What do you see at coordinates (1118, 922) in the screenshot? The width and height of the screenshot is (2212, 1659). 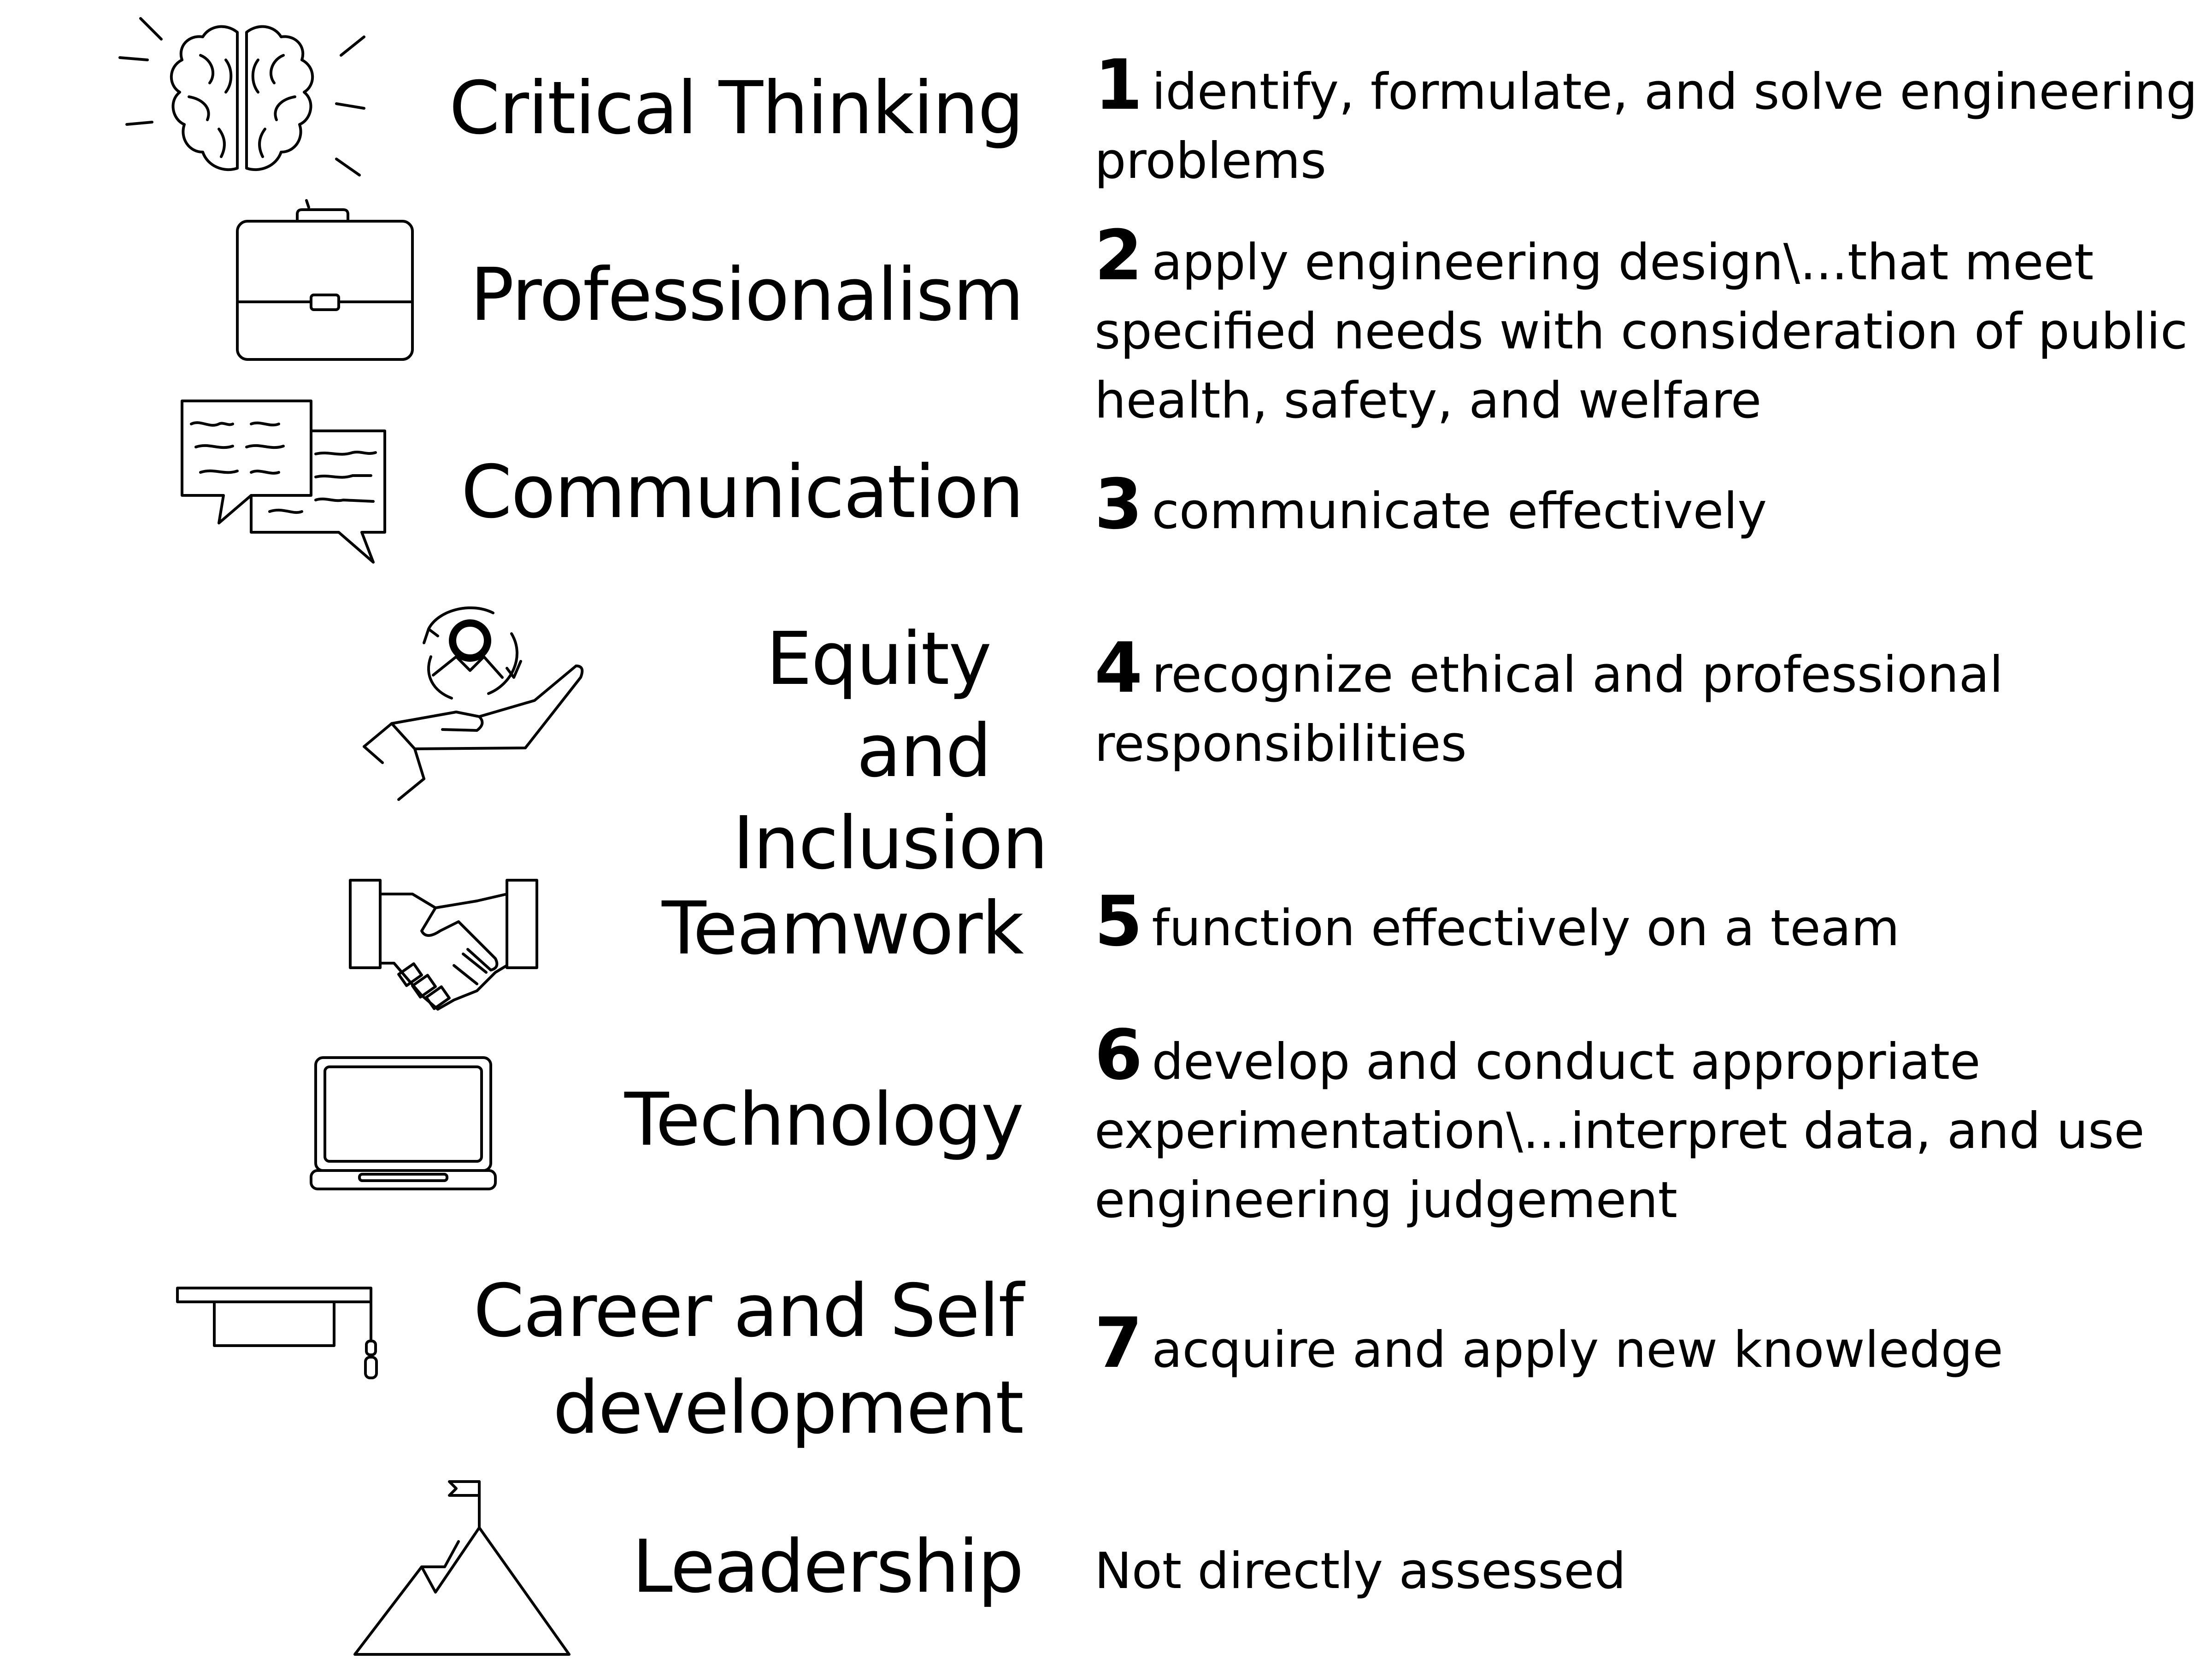 I see `outcome-number: 5` at bounding box center [1118, 922].